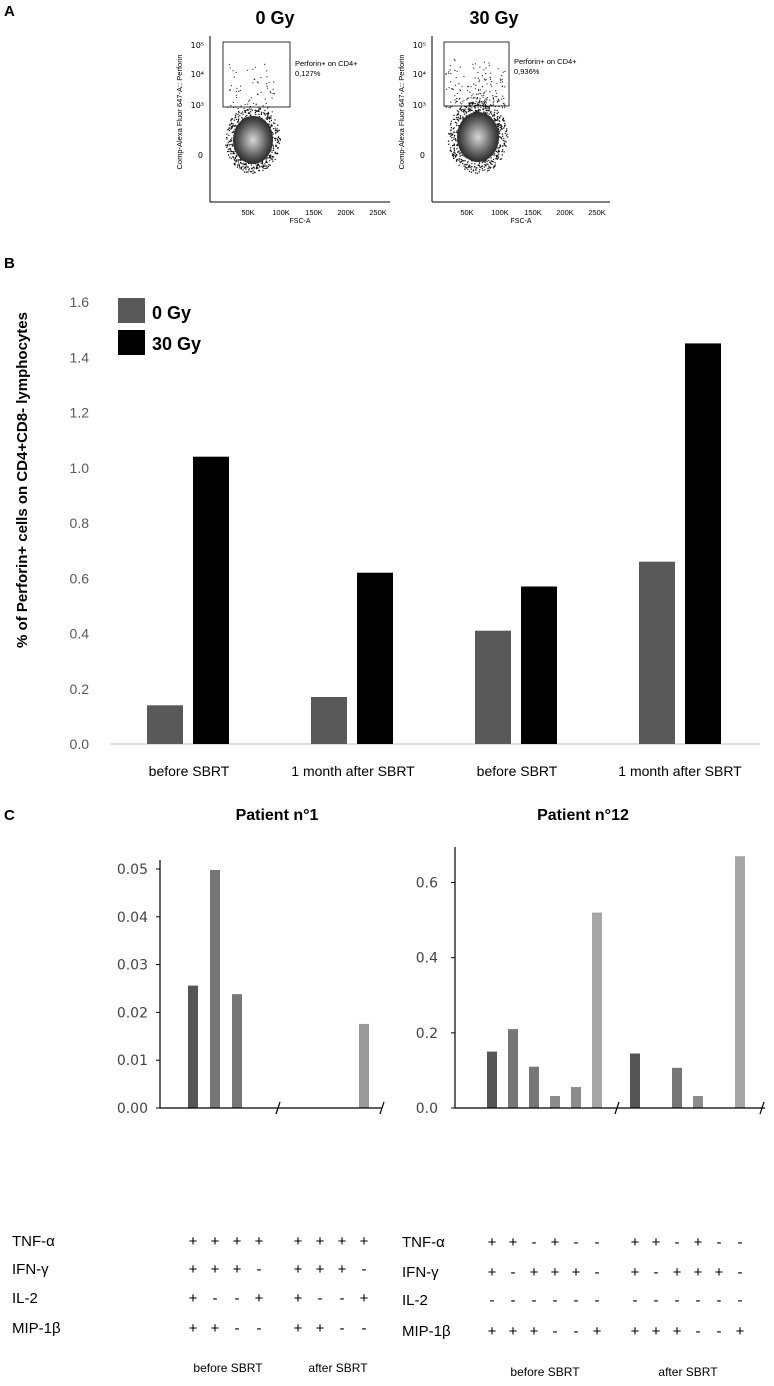 The width and height of the screenshot is (774, 1386). Describe the element at coordinates (326, 63) in the screenshot. I see `flow-gate-label: Perforin+ on CD4+` at that location.